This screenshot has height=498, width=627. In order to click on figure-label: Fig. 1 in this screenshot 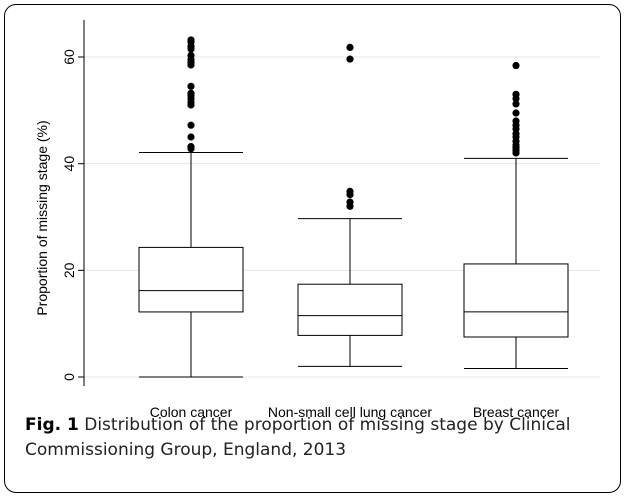, I will do `click(52, 425)`.